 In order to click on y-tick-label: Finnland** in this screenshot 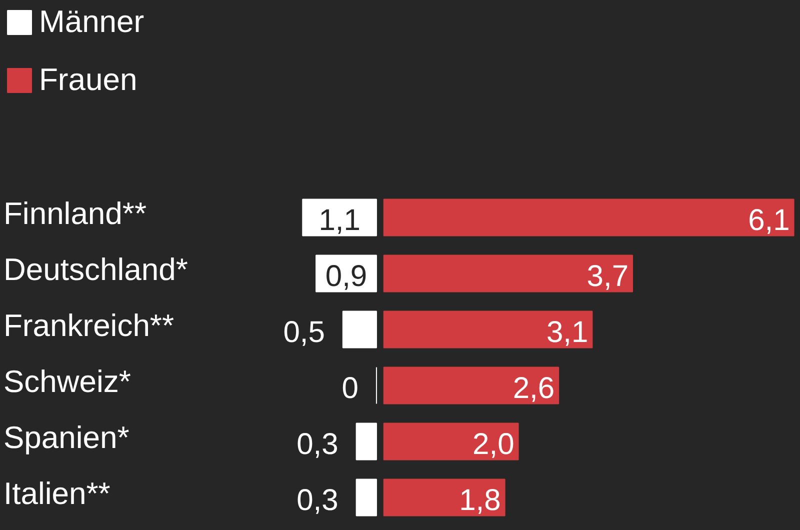, I will do `click(75, 213)`.